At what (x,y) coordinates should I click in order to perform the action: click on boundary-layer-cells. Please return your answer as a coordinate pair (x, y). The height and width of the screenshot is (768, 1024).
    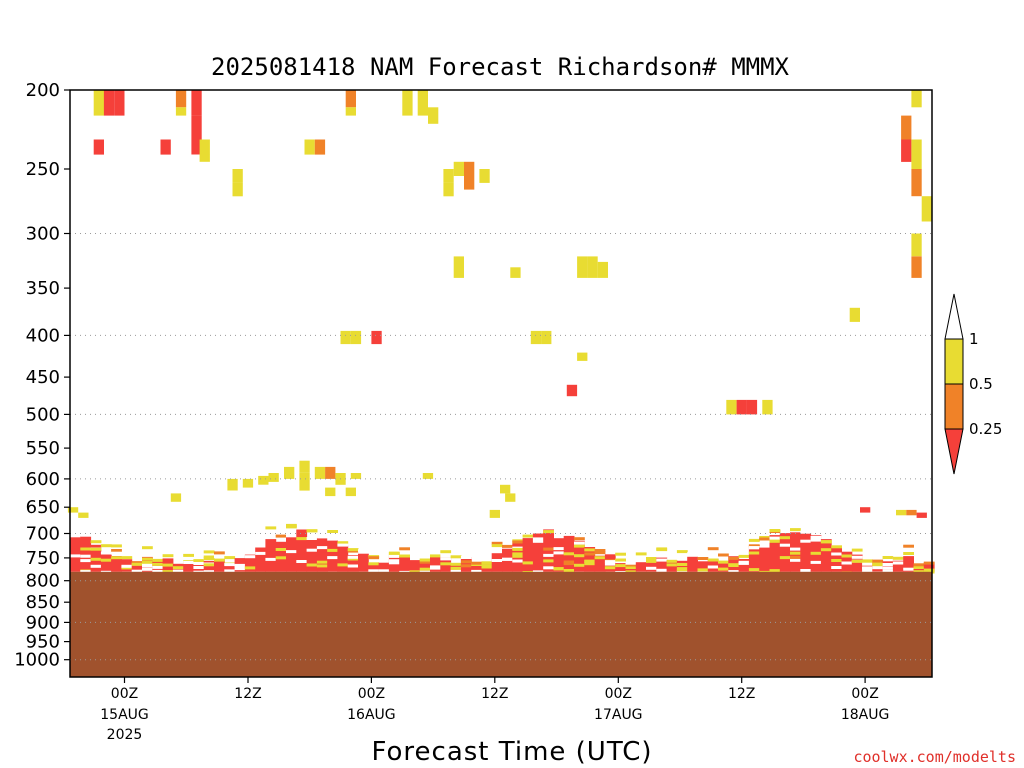
    Looking at the image, I should click on (502, 549).